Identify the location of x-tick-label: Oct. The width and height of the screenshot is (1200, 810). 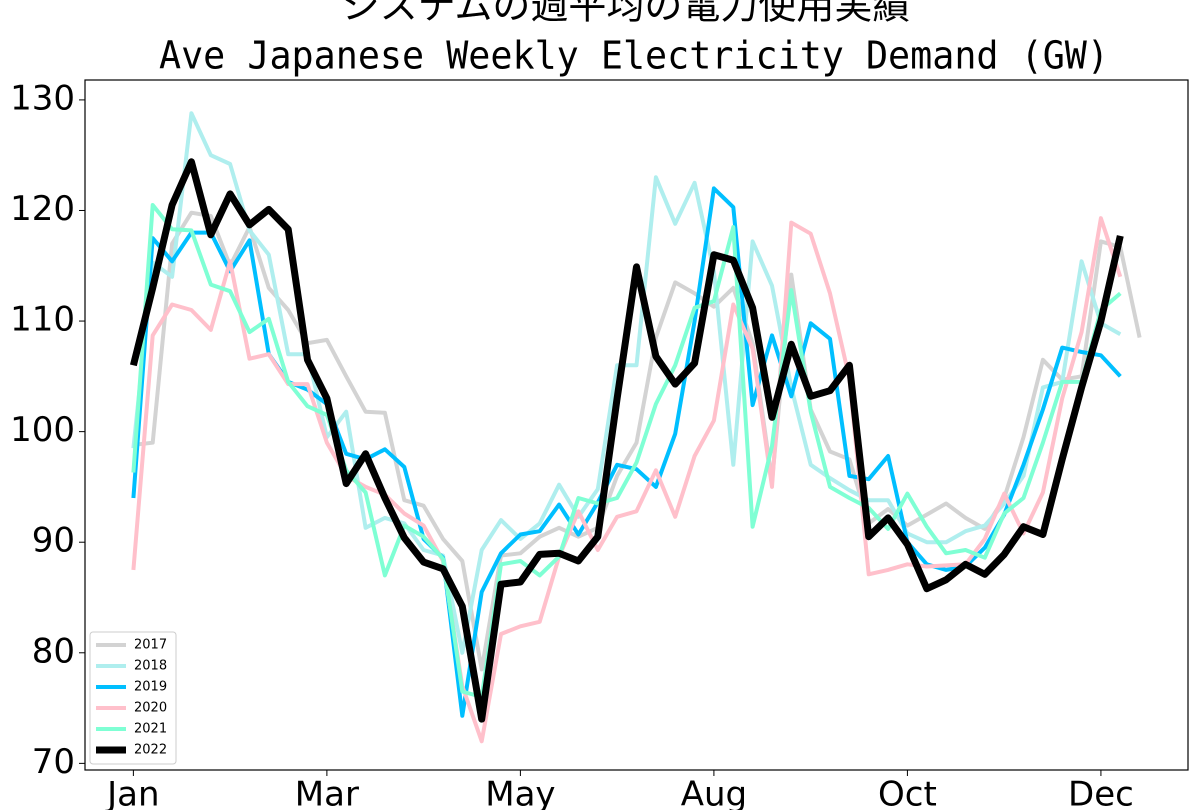
(907, 792).